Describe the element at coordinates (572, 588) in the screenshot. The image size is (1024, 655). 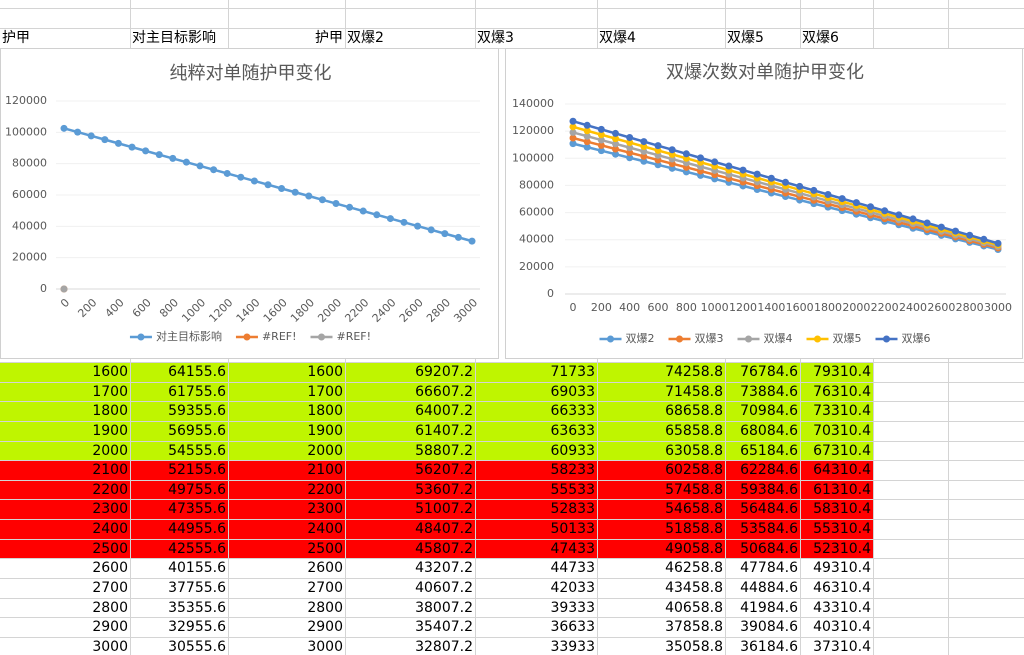
I see `cell-text: 42033` at that location.